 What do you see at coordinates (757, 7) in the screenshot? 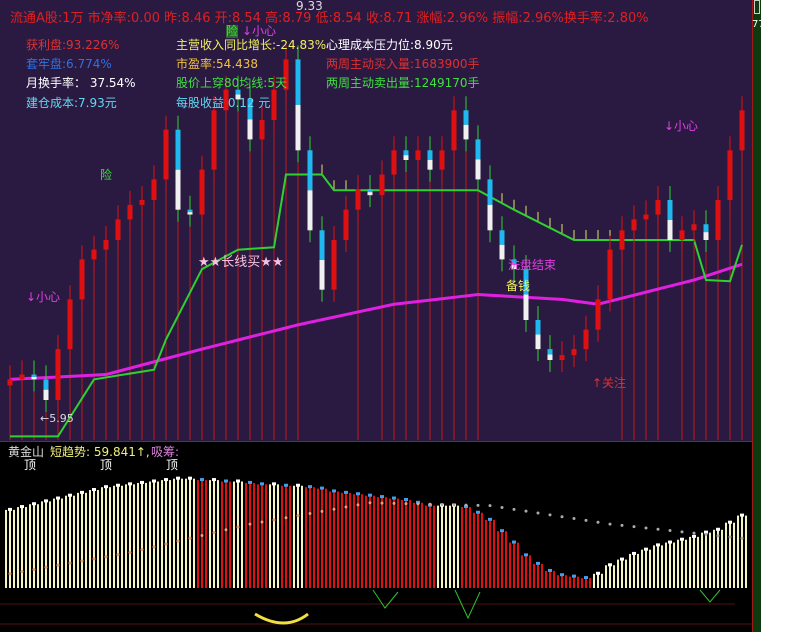
I see `scroll-thumb` at bounding box center [757, 7].